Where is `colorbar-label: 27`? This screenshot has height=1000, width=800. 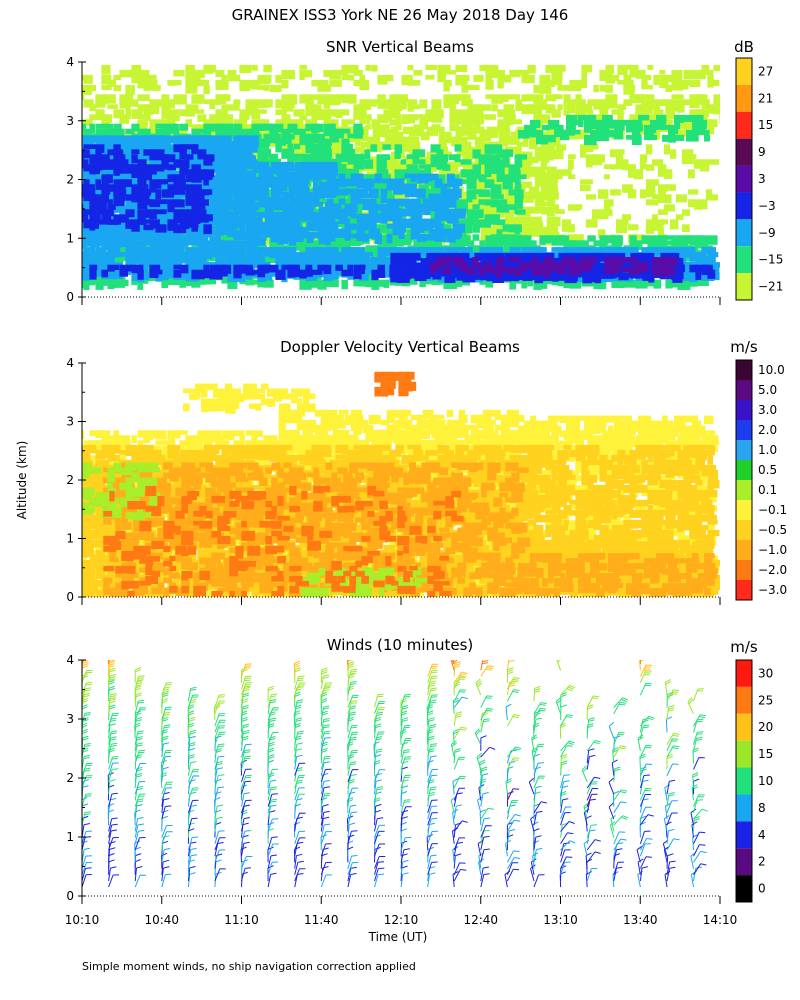 colorbar-label: 27 is located at coordinates (765, 71).